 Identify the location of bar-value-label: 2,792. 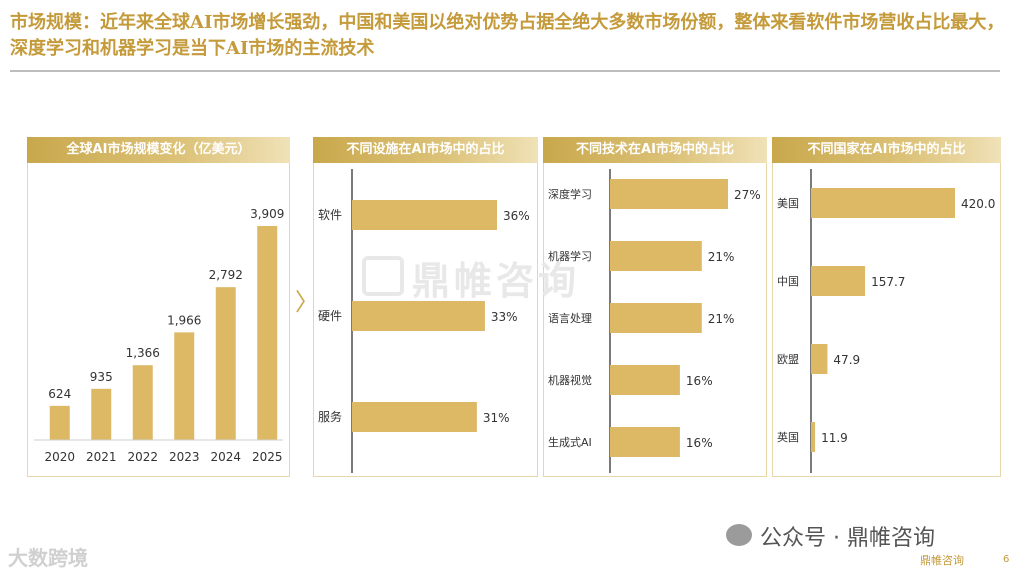
(226, 275).